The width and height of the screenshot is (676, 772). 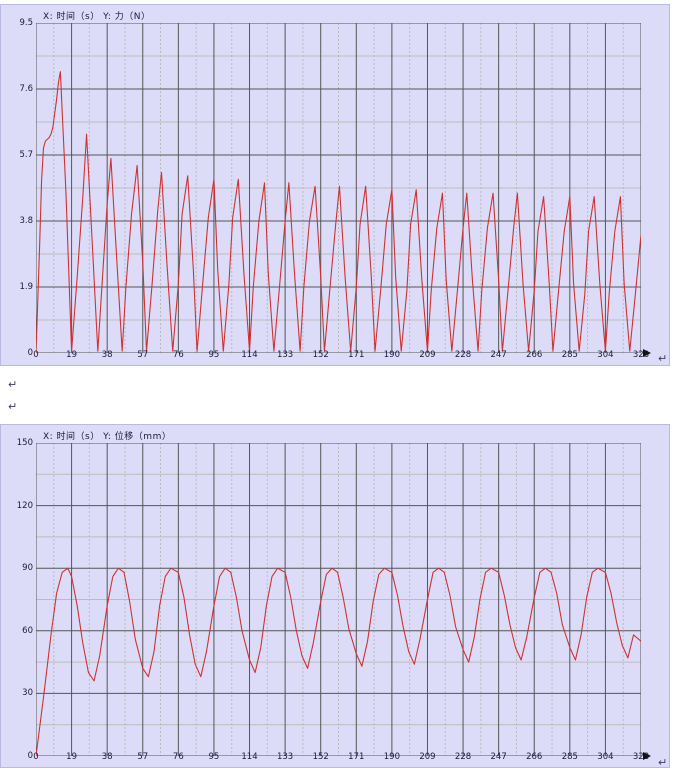 What do you see at coordinates (24, 443) in the screenshot?
I see `y-tick-label: 150` at bounding box center [24, 443].